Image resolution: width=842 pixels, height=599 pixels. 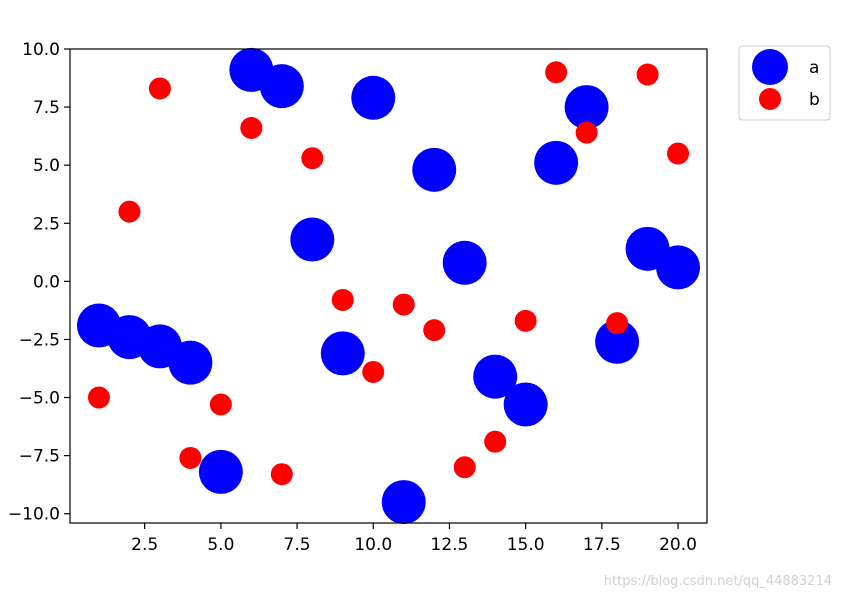 I want to click on y-tick-label: 0.0, so click(x=46, y=282).